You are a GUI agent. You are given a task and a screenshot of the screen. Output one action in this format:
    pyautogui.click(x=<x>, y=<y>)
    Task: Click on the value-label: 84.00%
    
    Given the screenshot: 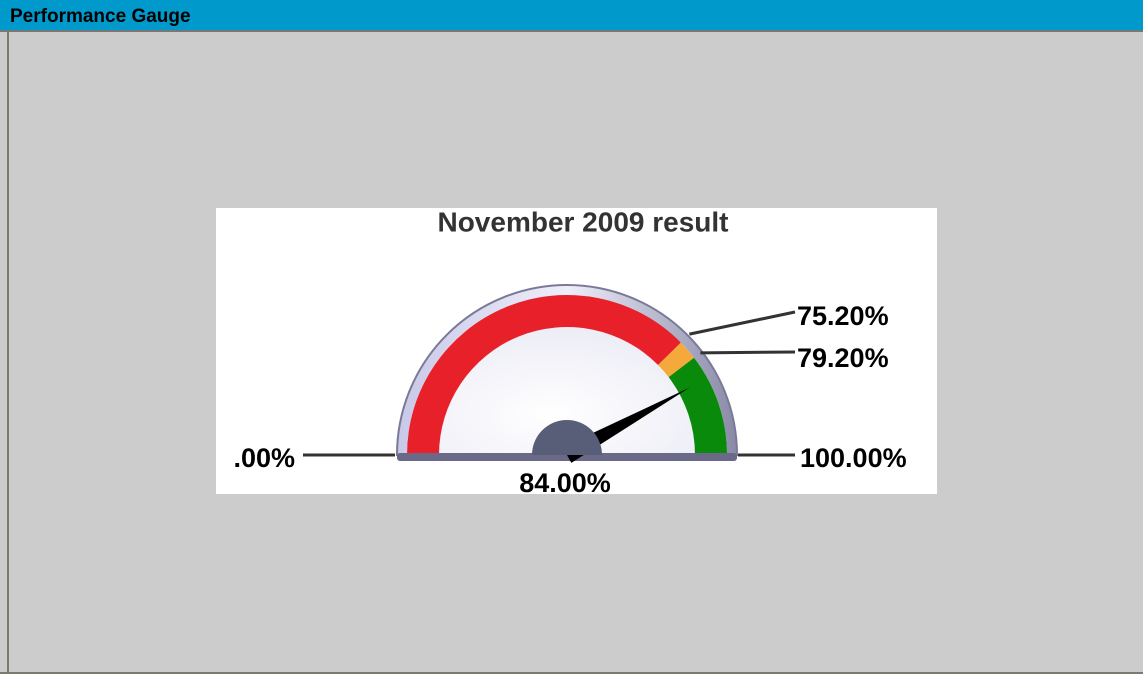 What is the action you would take?
    pyautogui.click(x=565, y=483)
    